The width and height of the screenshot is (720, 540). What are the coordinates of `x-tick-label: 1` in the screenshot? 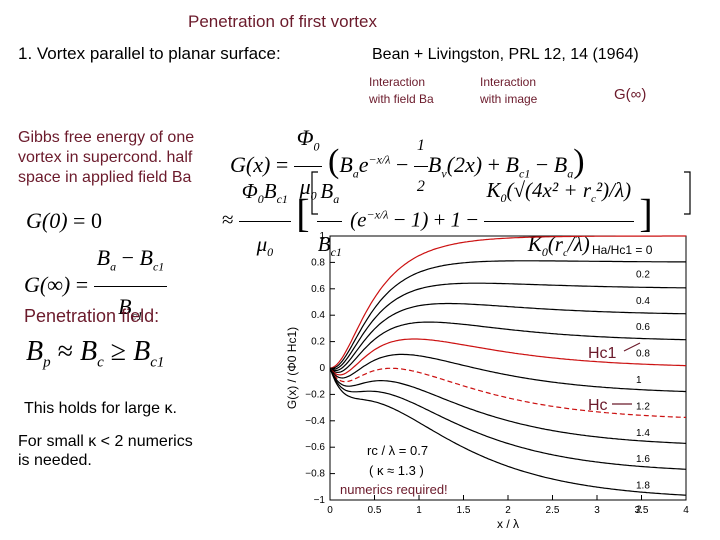 It's located at (419, 510).